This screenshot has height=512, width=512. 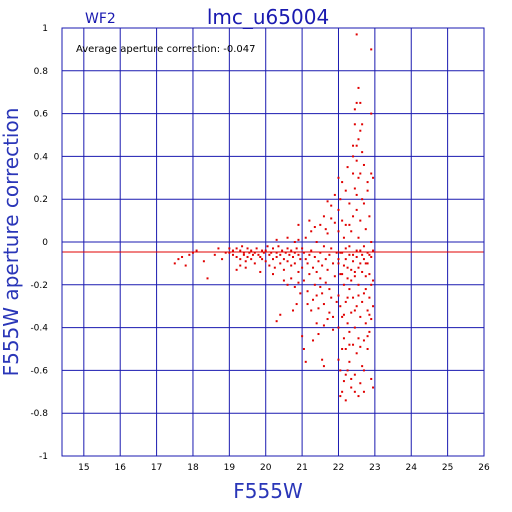 I want to click on x-axis-title: F555W, so click(x=268, y=491).